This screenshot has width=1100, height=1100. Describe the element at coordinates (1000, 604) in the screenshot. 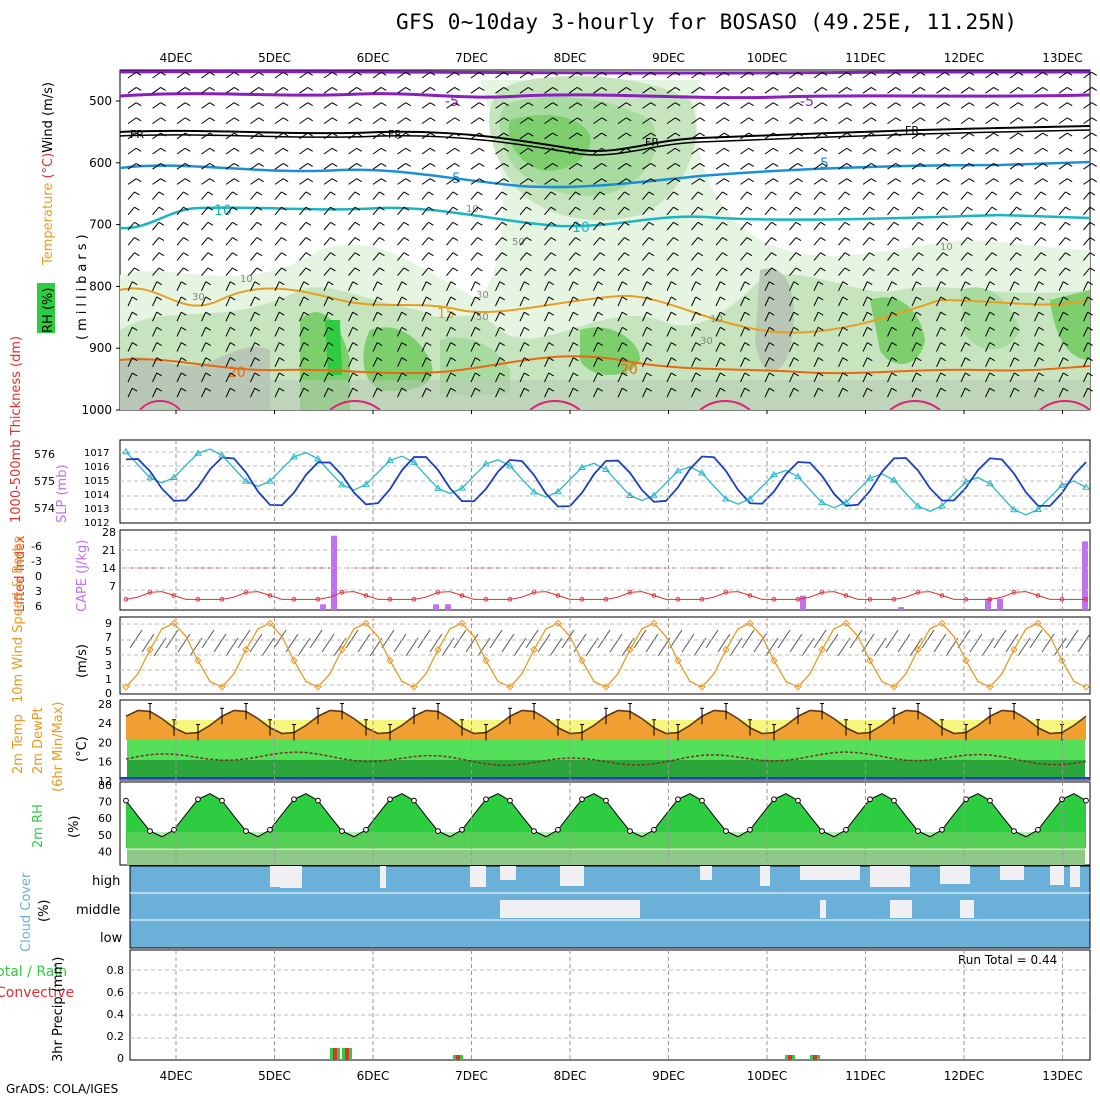

I see `cape-bar` at that location.